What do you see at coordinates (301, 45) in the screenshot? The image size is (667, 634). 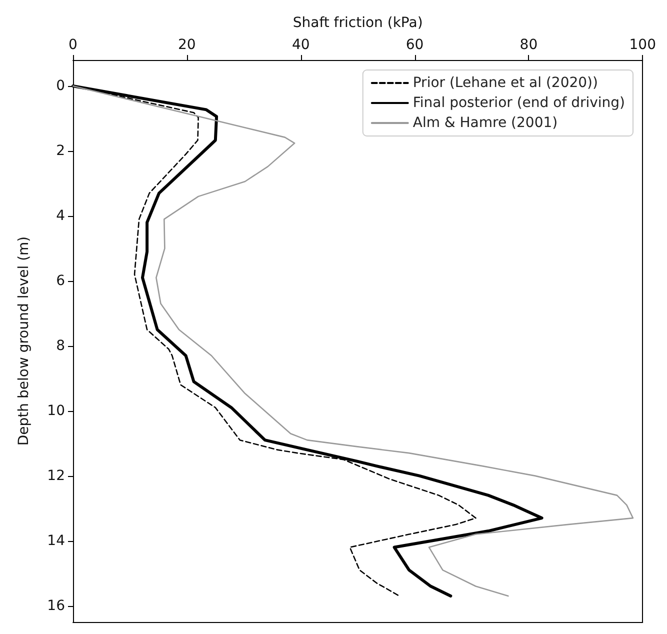 I see `x-tick-label: 40` at bounding box center [301, 45].